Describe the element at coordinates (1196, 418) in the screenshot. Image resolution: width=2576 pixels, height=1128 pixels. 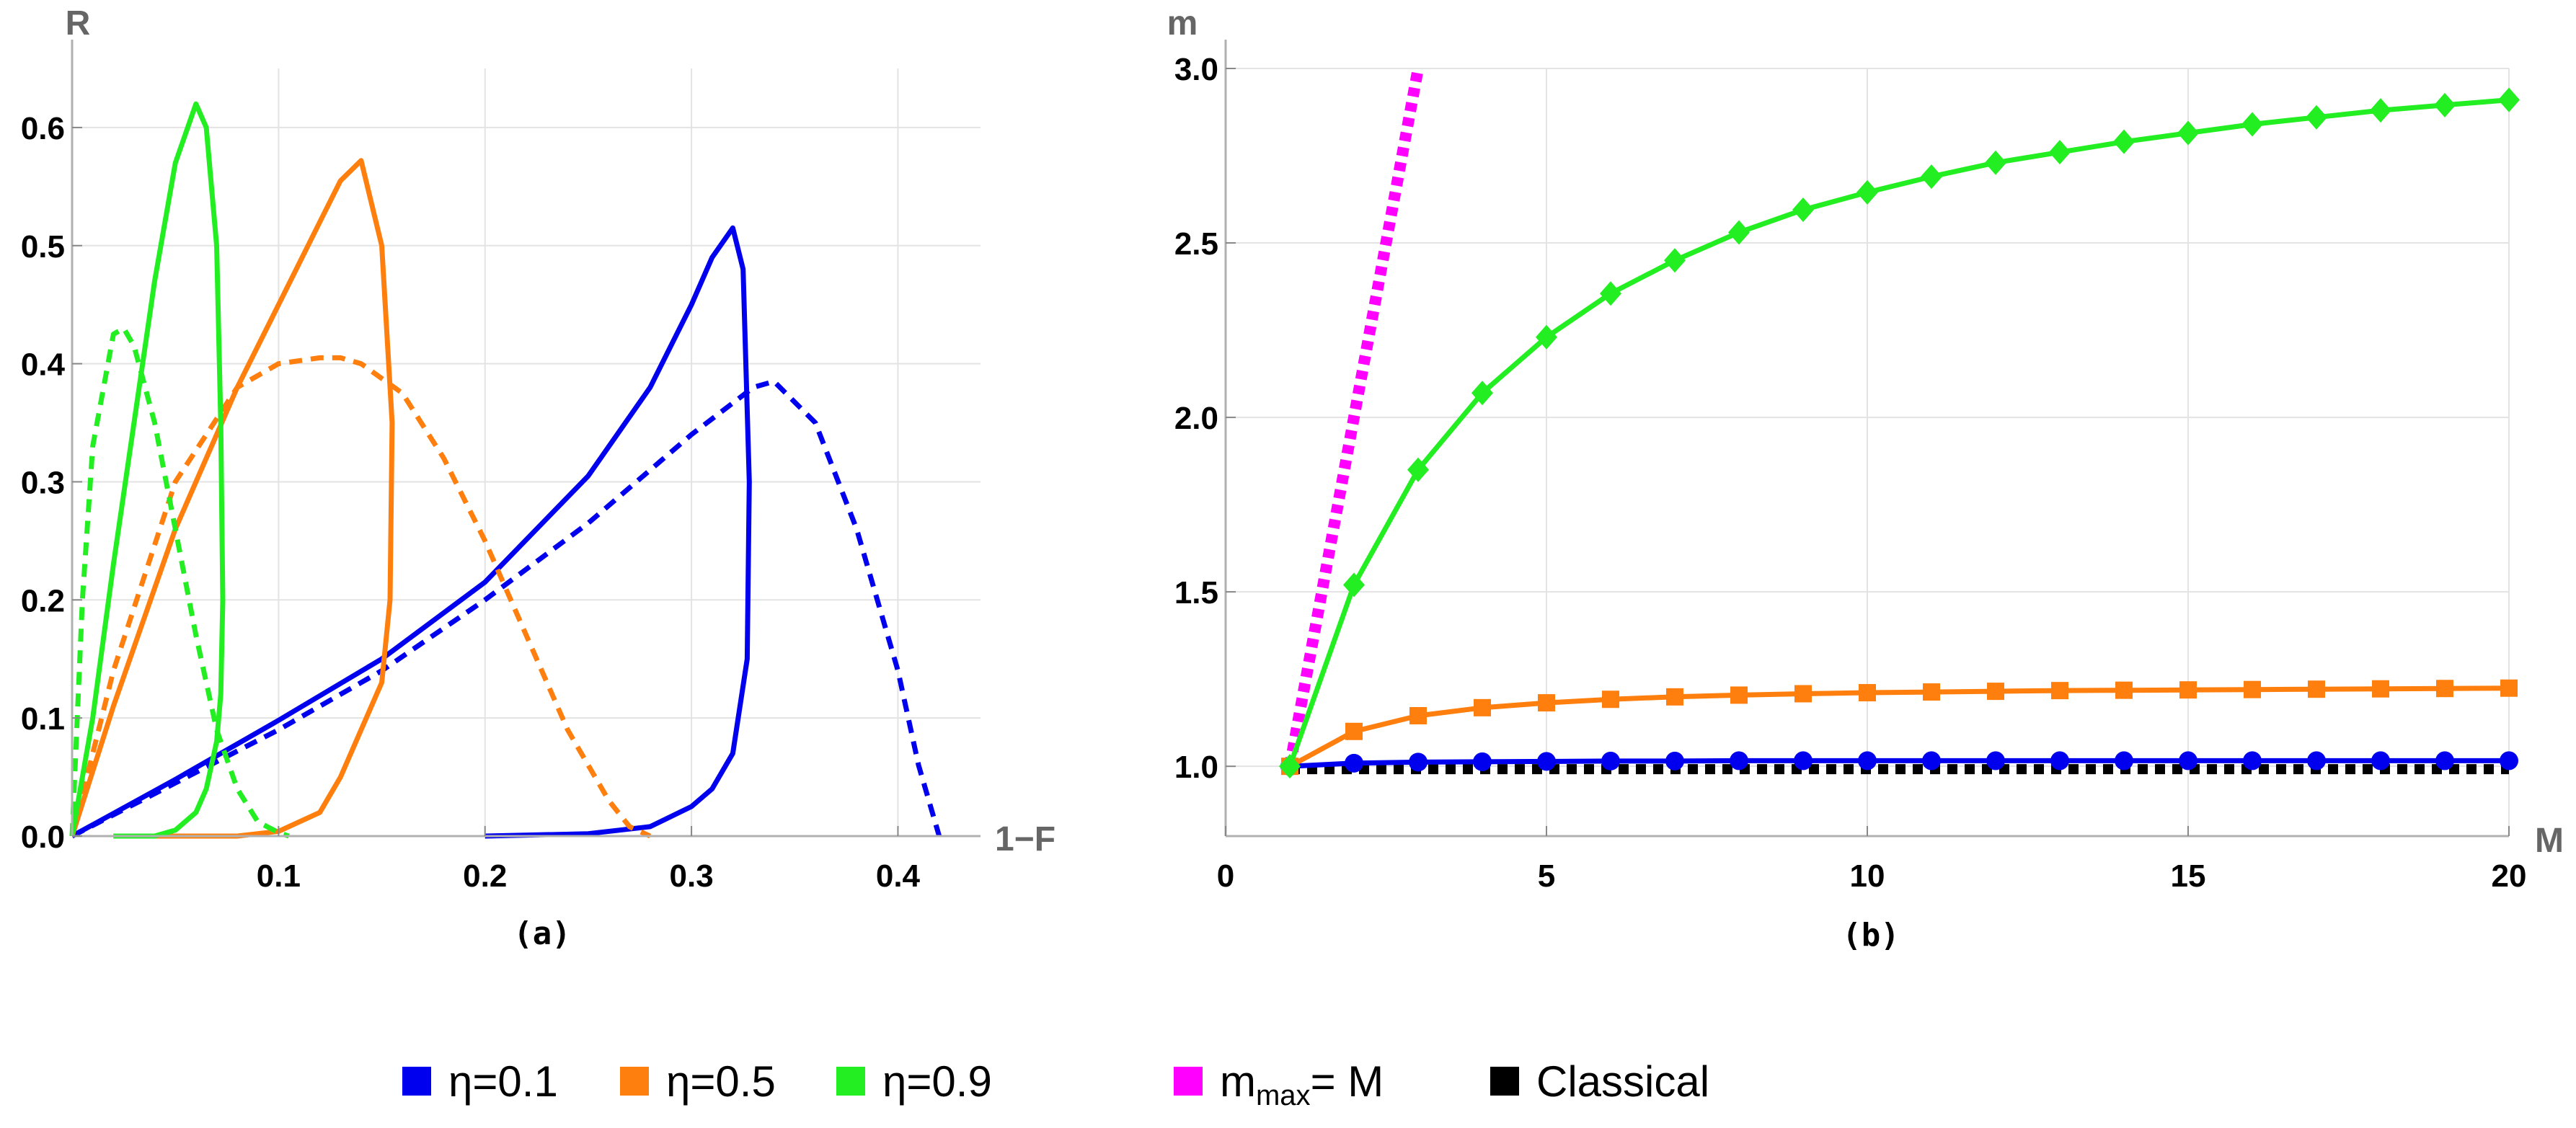
I see `y-tick-label: 2.0` at that location.